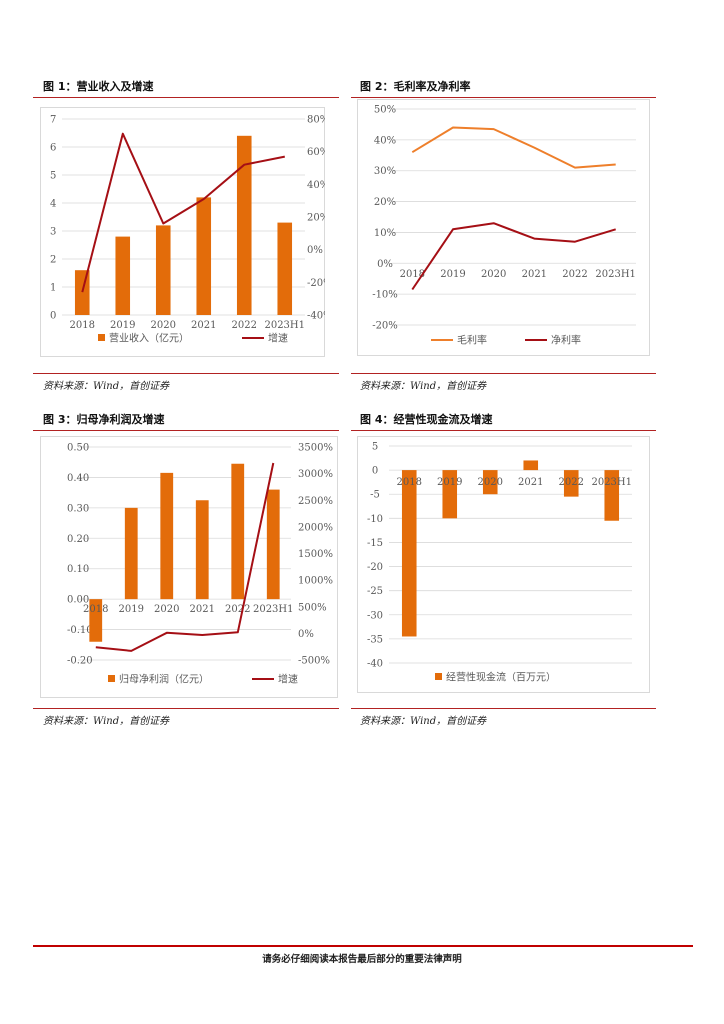 The height and width of the screenshot is (1024, 724). Describe the element at coordinates (385, 171) in the screenshot. I see `y-axis-left-tick-label: 30%` at that location.